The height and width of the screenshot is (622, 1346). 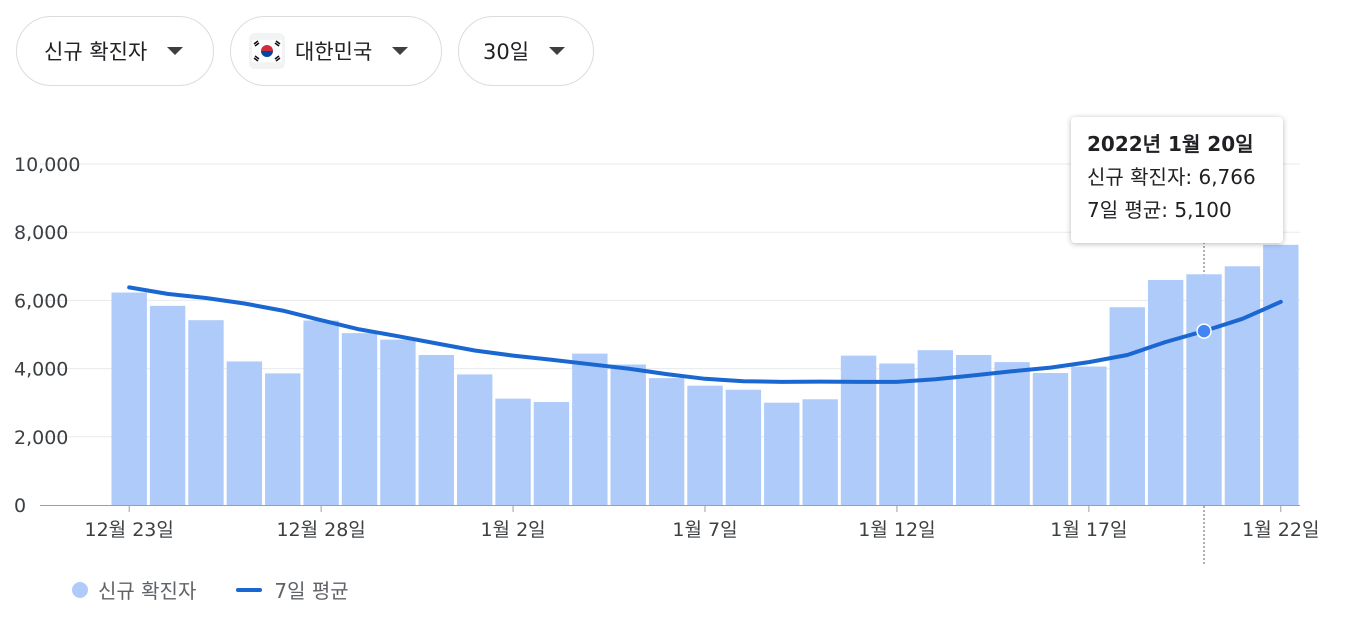 What do you see at coordinates (896, 530) in the screenshot?
I see `x-tick-label: 1월 12일` at bounding box center [896, 530].